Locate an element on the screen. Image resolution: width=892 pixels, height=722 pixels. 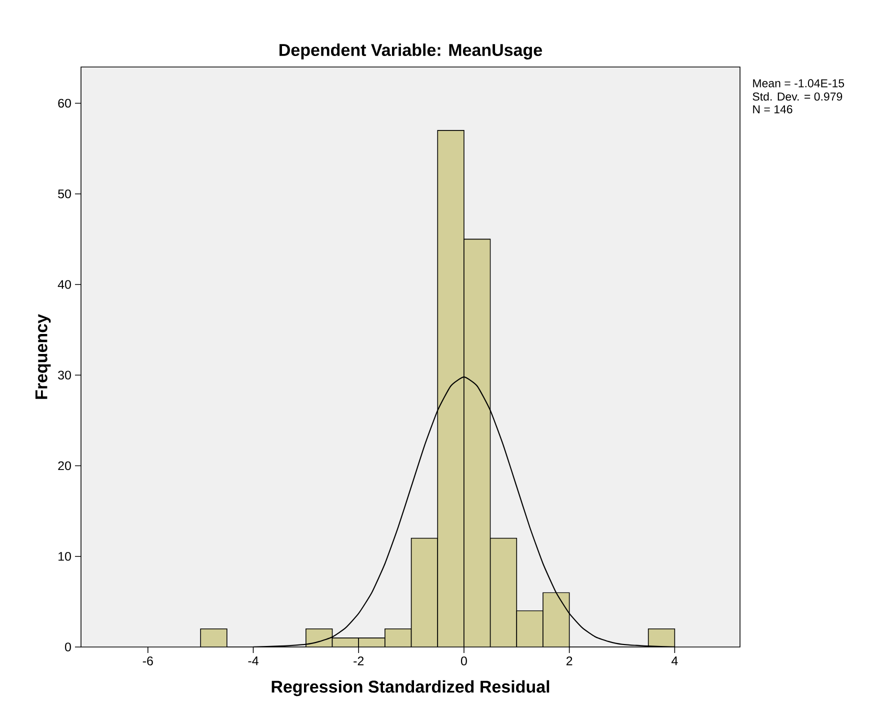
text: N = 146 is located at coordinates (772, 109).